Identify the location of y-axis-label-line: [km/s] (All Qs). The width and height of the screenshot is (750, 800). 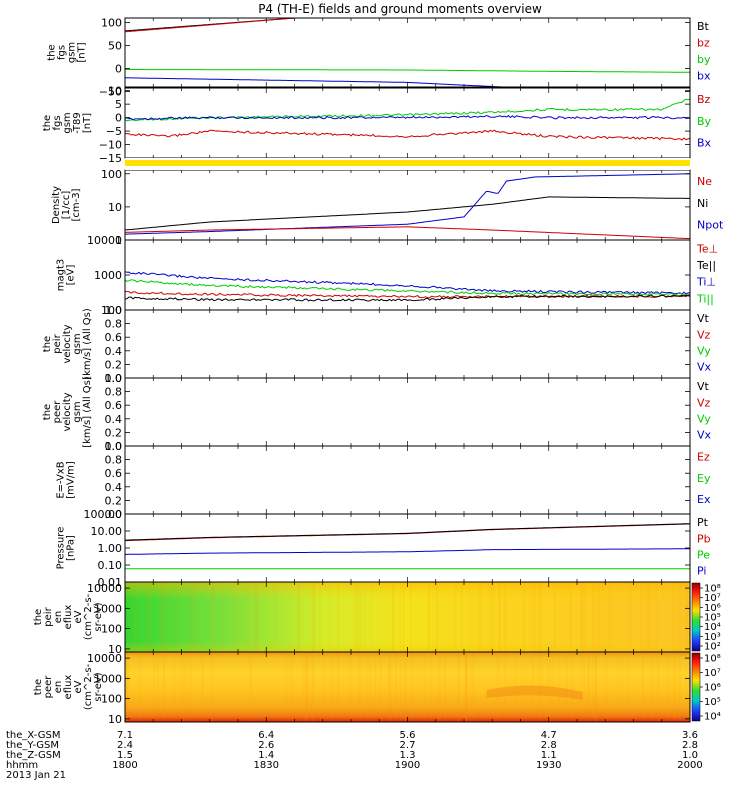
(87, 412).